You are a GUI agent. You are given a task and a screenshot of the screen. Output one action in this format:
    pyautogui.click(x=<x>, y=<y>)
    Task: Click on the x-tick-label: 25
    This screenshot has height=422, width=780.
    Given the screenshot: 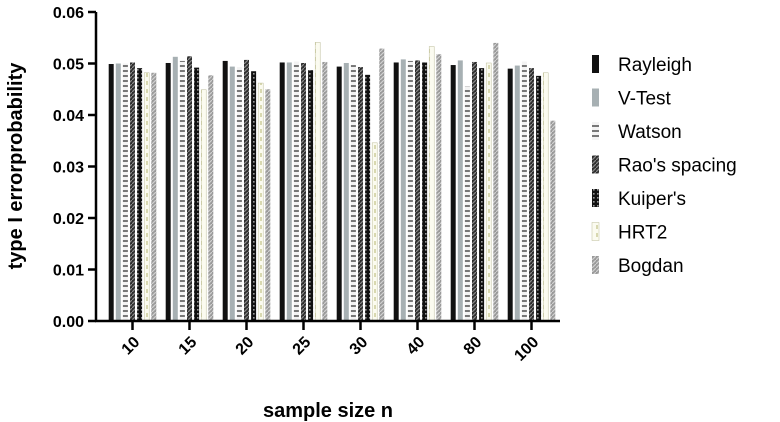 What is the action you would take?
    pyautogui.click(x=302, y=346)
    